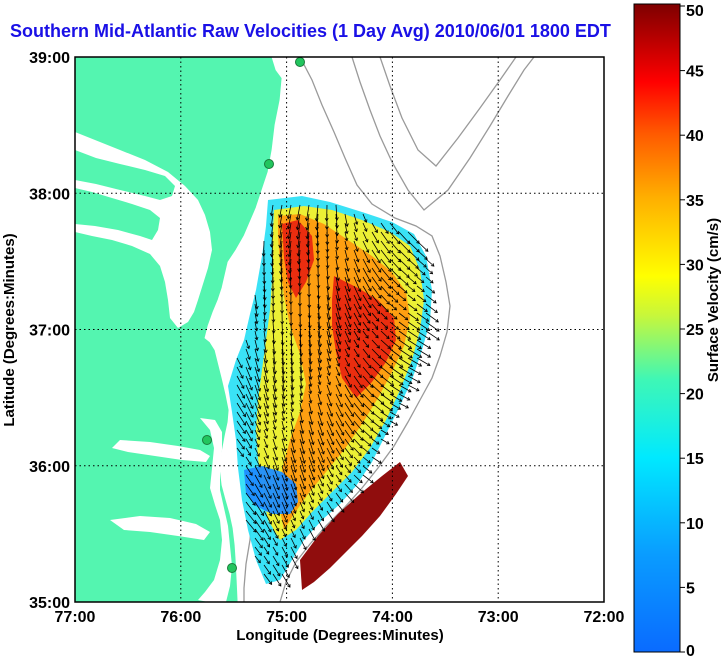 This screenshot has width=724, height=659. What do you see at coordinates (695, 330) in the screenshot?
I see `colorbar-tick-label: 25` at bounding box center [695, 330].